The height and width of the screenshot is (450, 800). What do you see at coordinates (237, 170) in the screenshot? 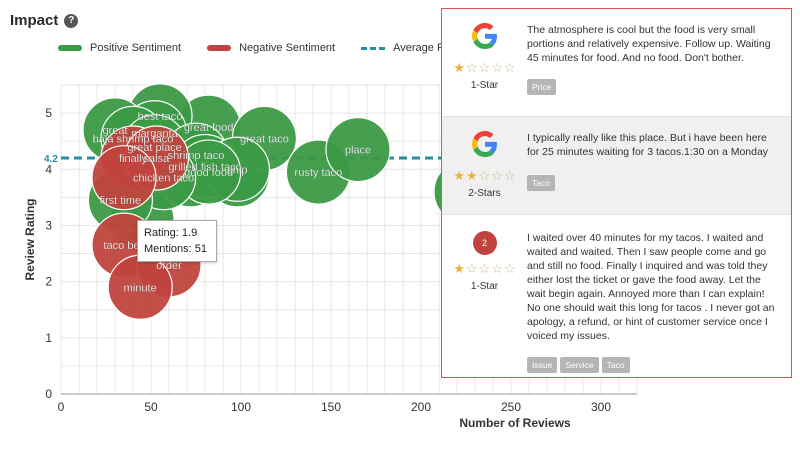
I see `bubble-label: chip` at bounding box center [237, 170].